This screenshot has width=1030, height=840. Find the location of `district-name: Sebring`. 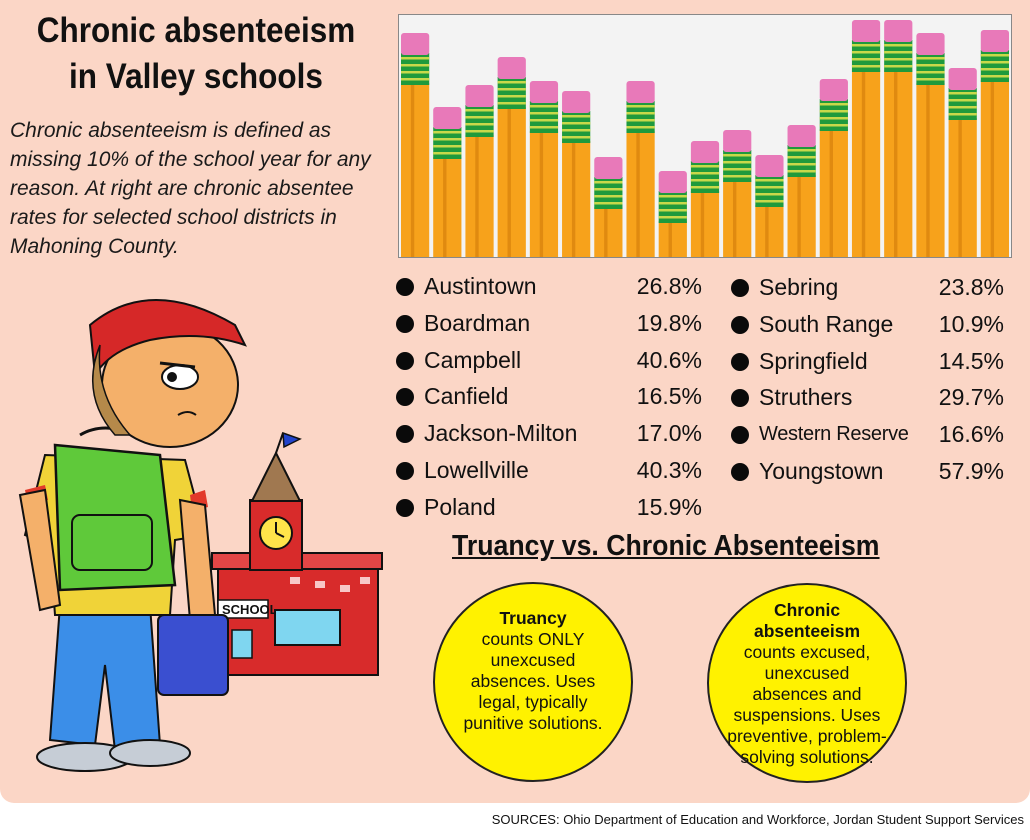

district-name: Sebring is located at coordinates (799, 287).